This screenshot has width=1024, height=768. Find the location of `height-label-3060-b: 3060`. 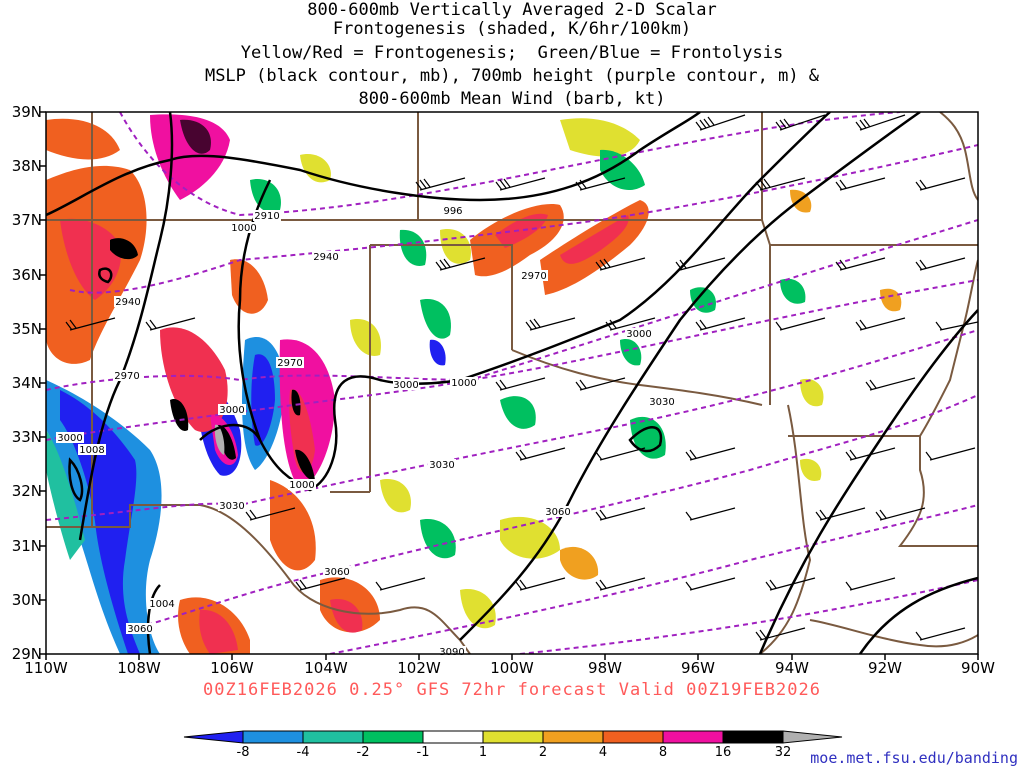

height-label-3060-b: 3060 is located at coordinates (337, 572).